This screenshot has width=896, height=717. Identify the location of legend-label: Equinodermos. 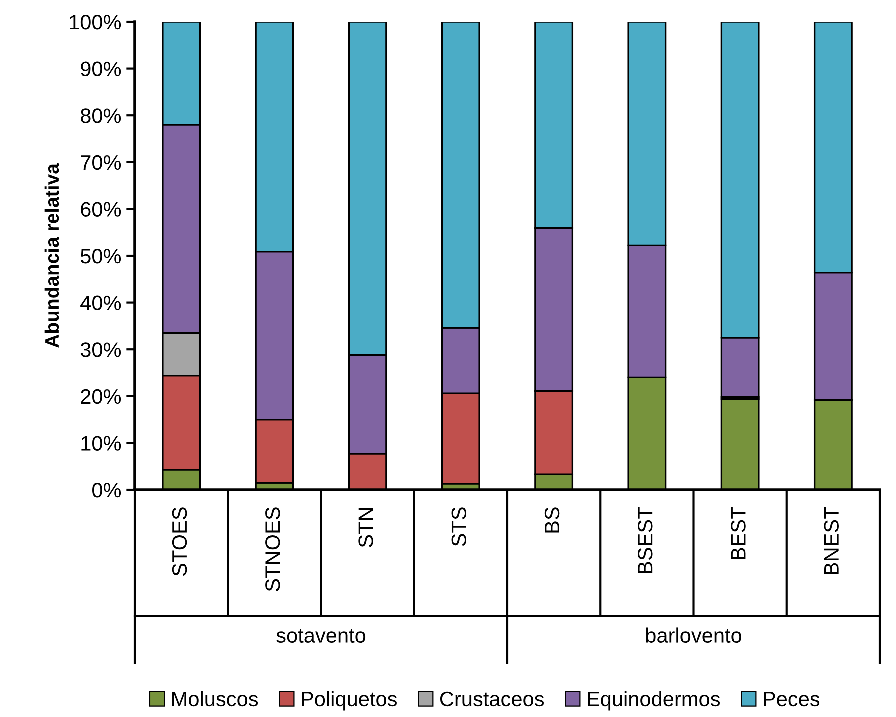
(654, 701).